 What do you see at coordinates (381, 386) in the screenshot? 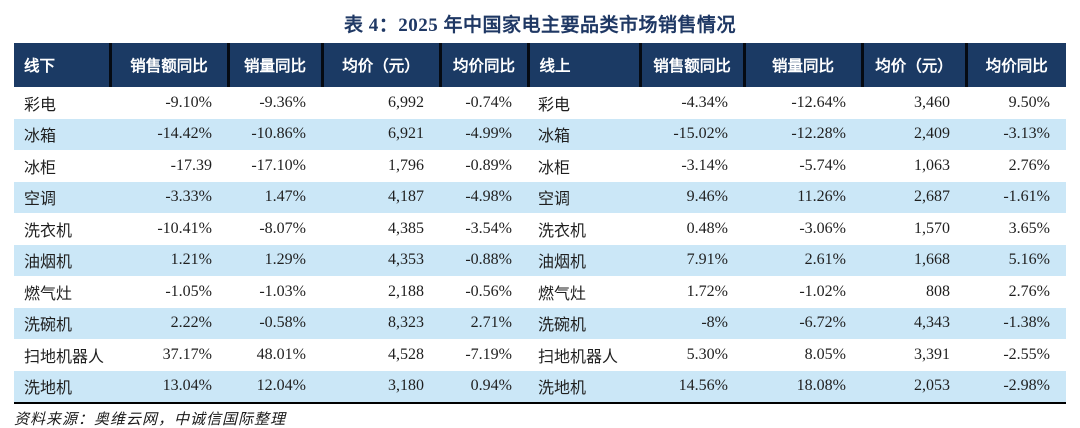
I see `value-cell: 3,180` at bounding box center [381, 386].